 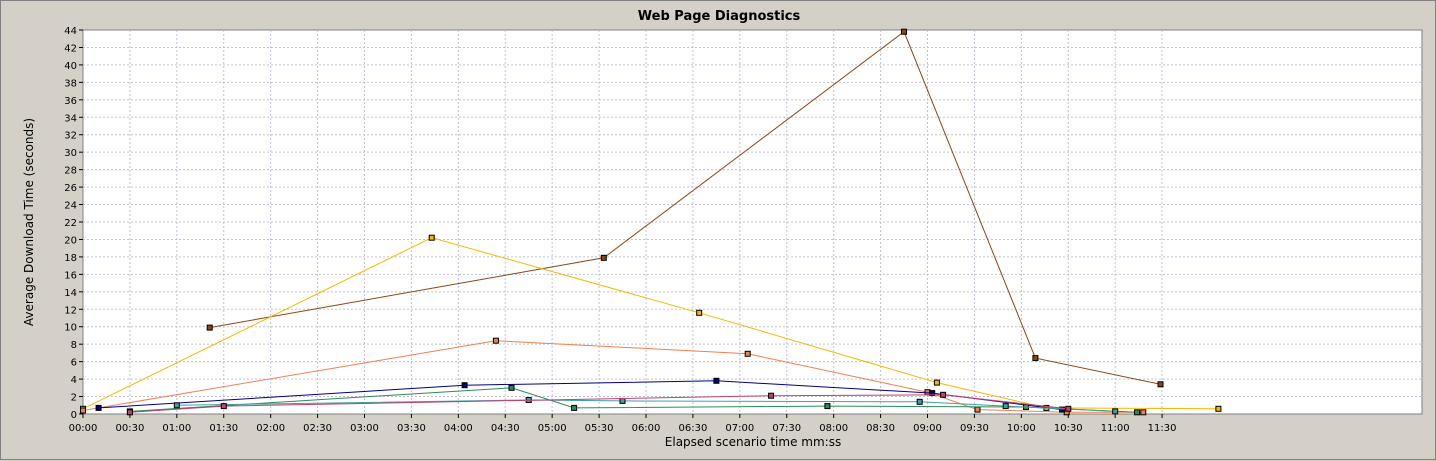 What do you see at coordinates (974, 428) in the screenshot?
I see `x-tick-label: 09:30` at bounding box center [974, 428].